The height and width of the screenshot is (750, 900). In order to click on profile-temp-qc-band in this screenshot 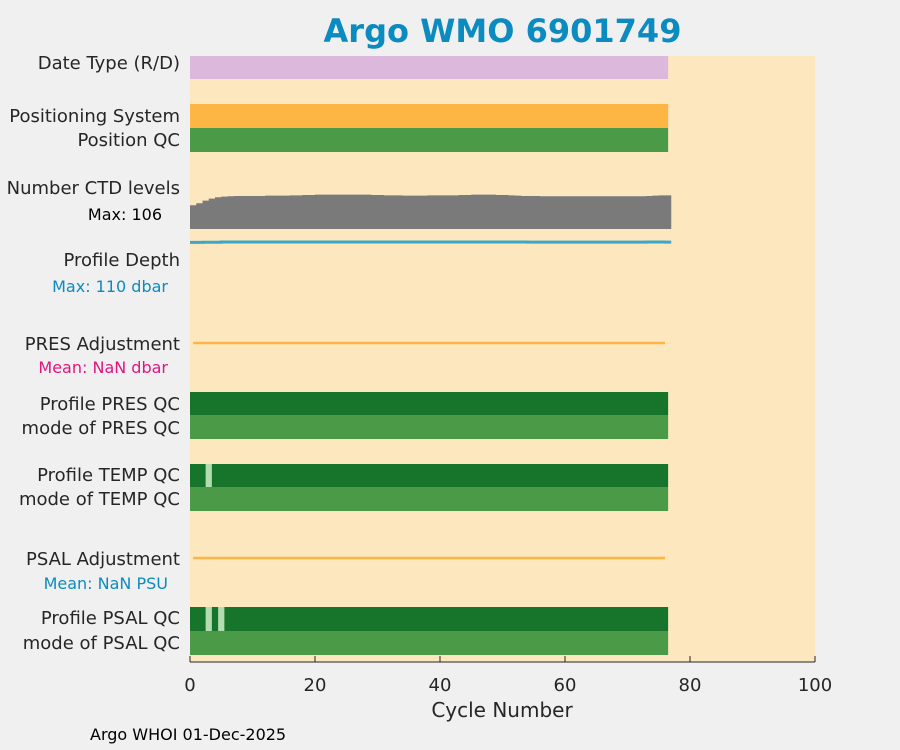, I will do `click(429, 475)`.